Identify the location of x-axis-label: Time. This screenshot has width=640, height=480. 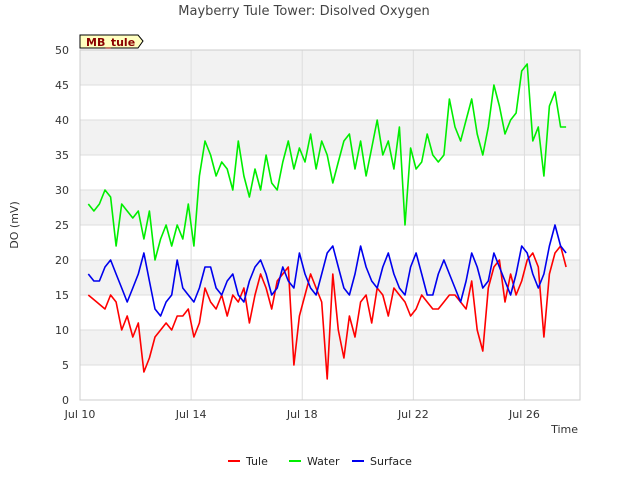
(564, 429).